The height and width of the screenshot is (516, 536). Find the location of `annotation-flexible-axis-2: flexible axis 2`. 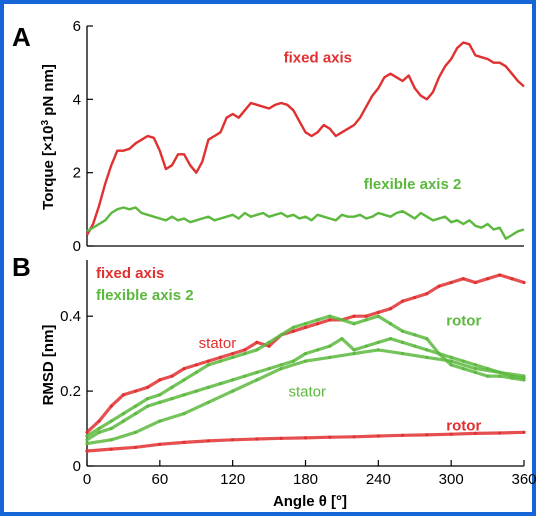

annotation-flexible-axis-2: flexible axis 2 is located at coordinates (413, 184).